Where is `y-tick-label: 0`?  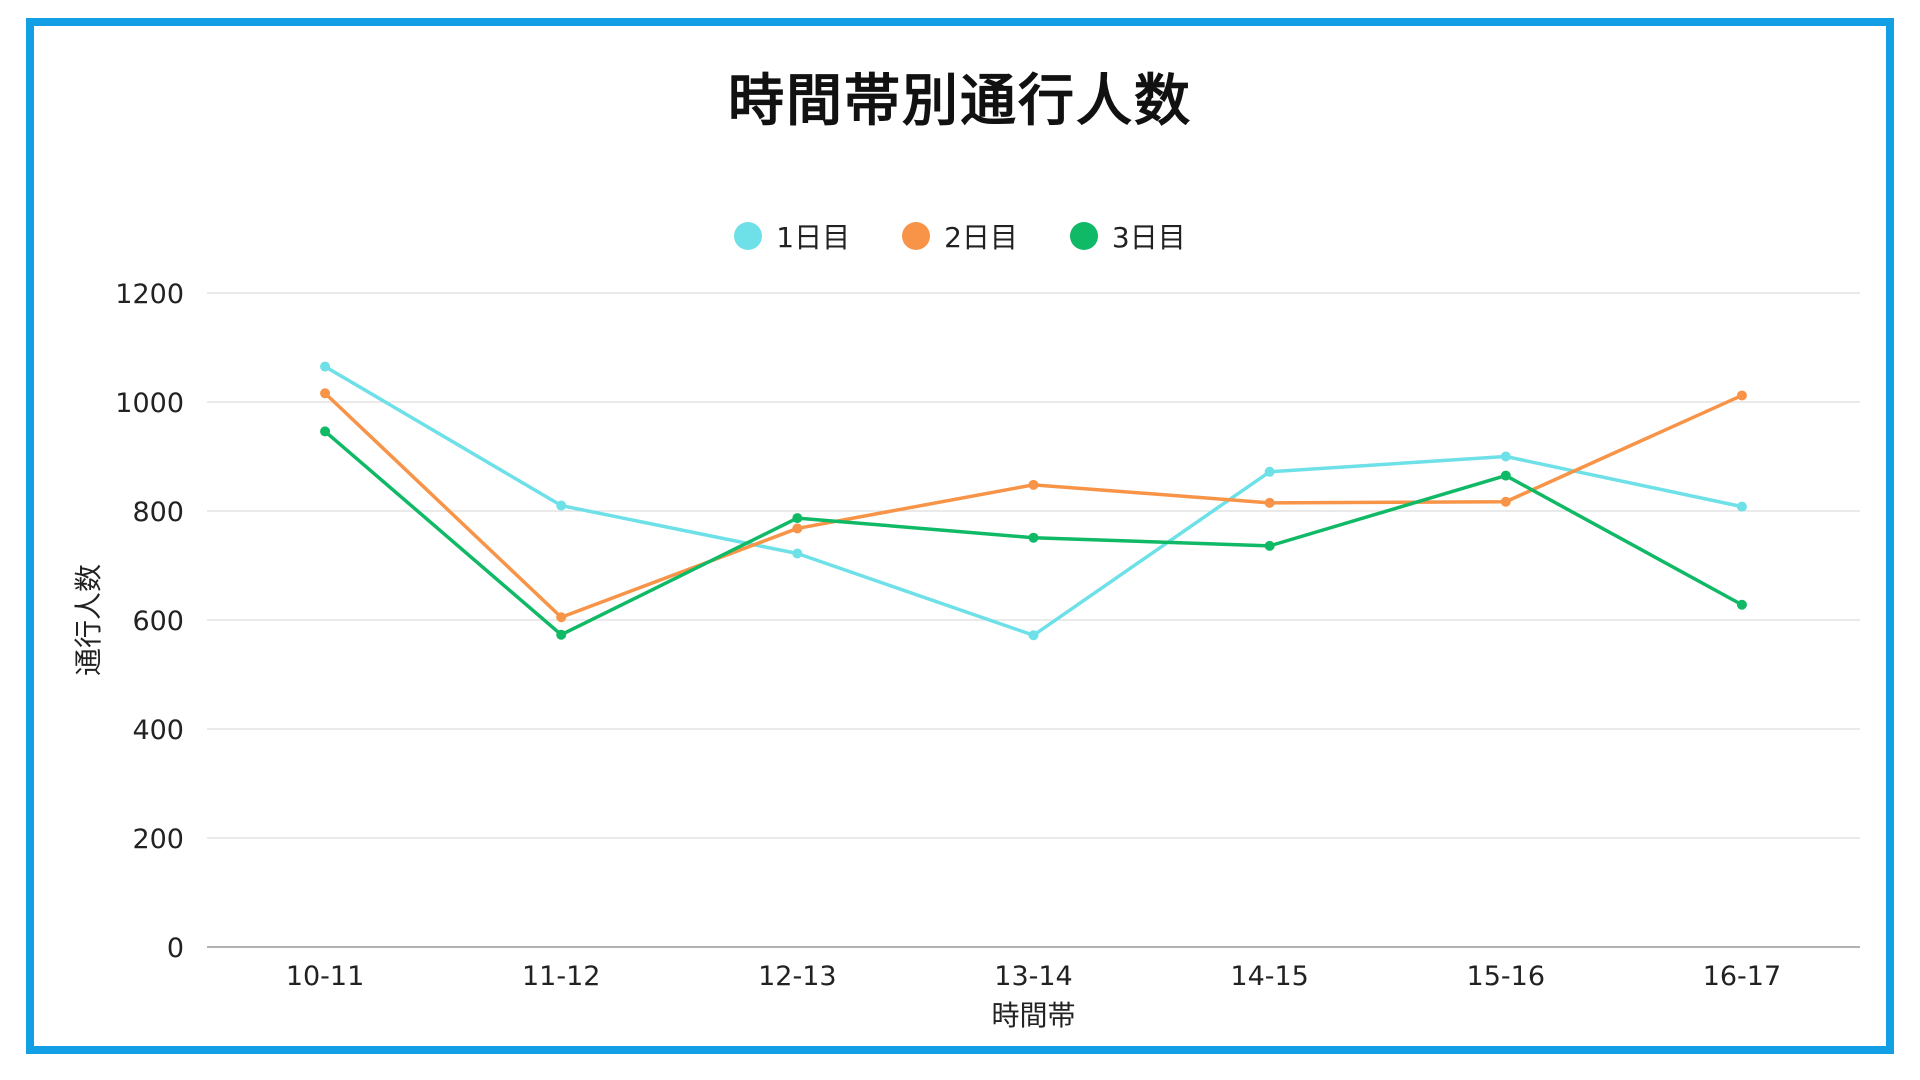 y-tick-label: 0 is located at coordinates (175, 948).